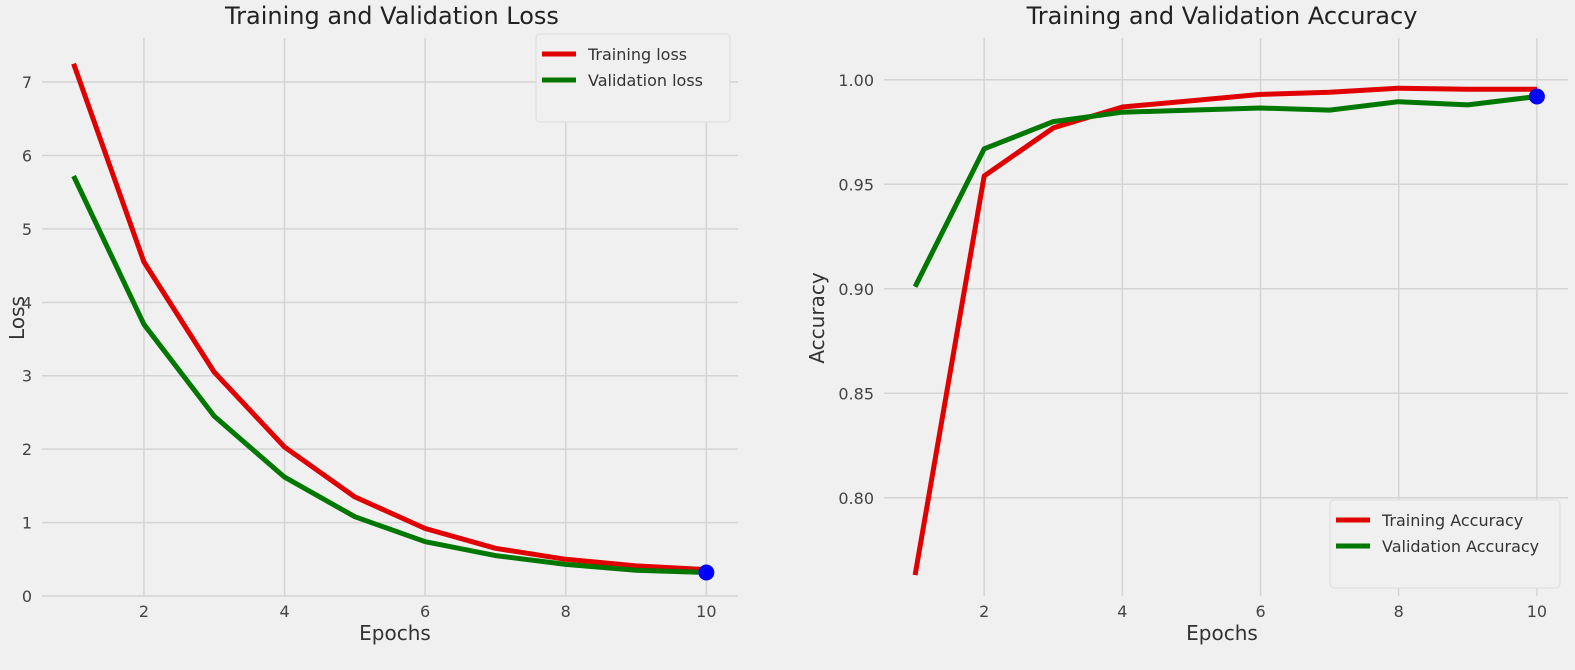 This screenshot has height=670, width=1575. Describe the element at coordinates (27, 376) in the screenshot. I see `y-tick-label: 3` at that location.